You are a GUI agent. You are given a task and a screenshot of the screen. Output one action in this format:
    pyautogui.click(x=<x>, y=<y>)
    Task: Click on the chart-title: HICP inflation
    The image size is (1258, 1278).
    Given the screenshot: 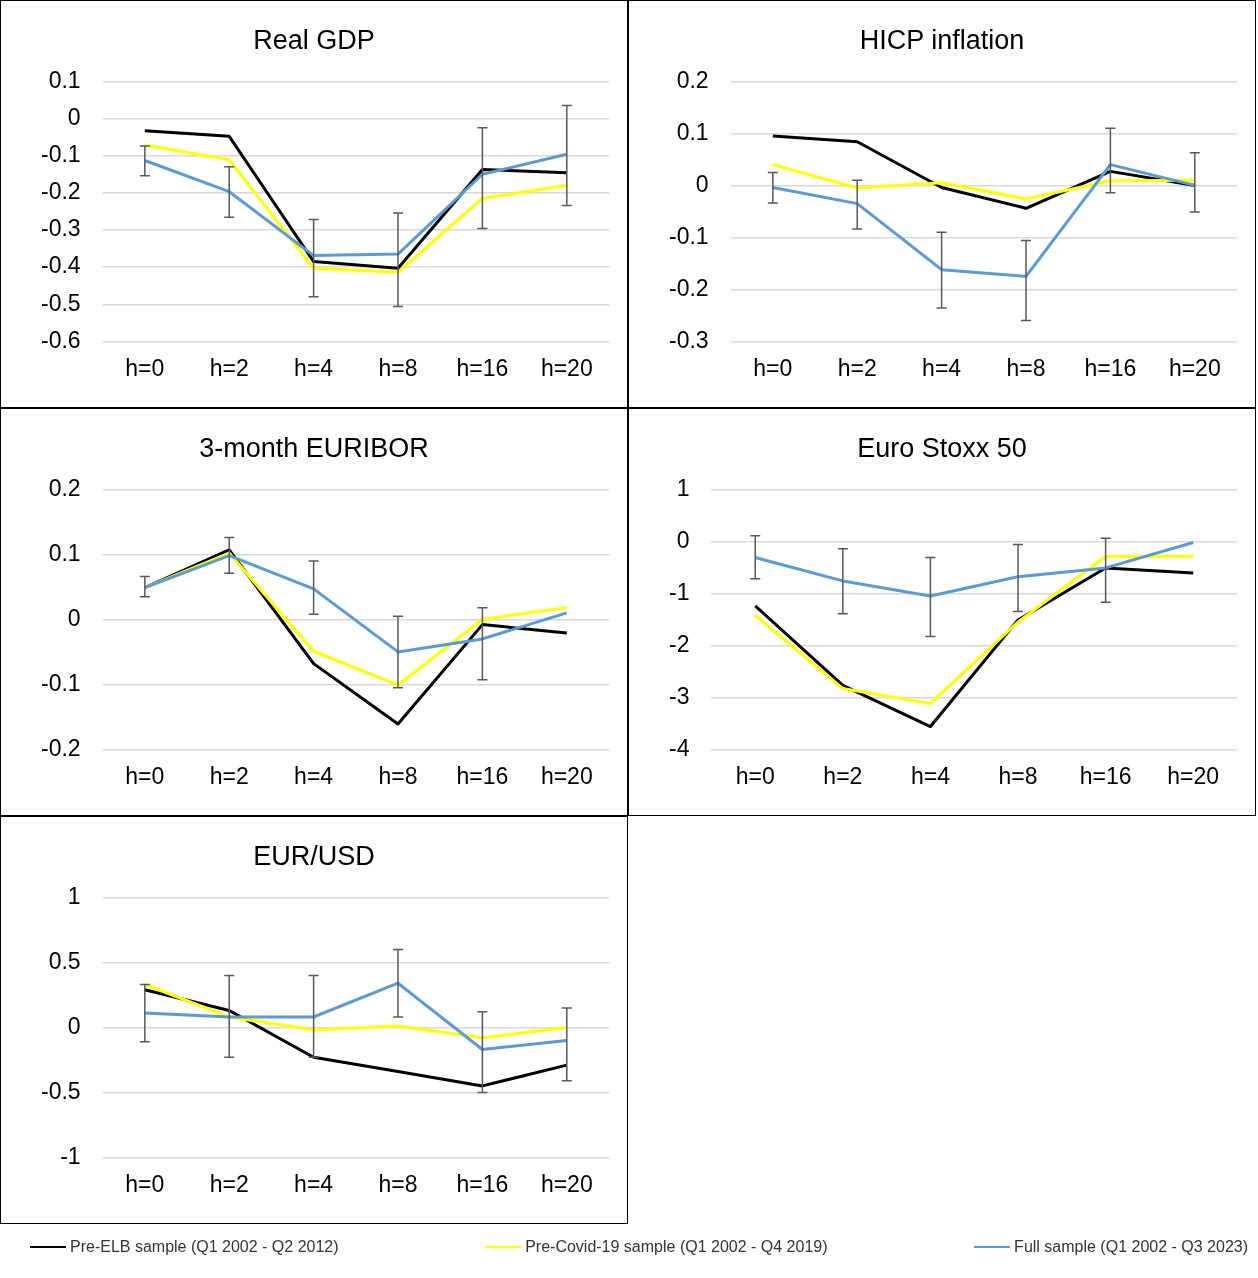 What is the action you would take?
    pyautogui.click(x=942, y=39)
    